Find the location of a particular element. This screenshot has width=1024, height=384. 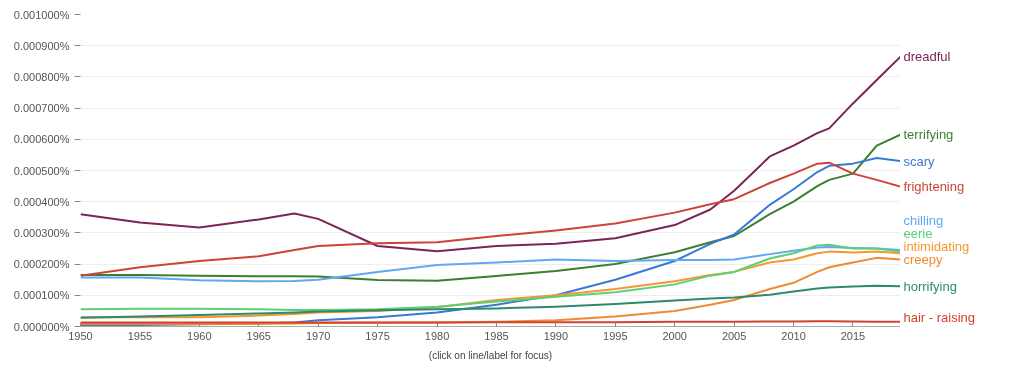

series-label: eerie is located at coordinates (918, 233).